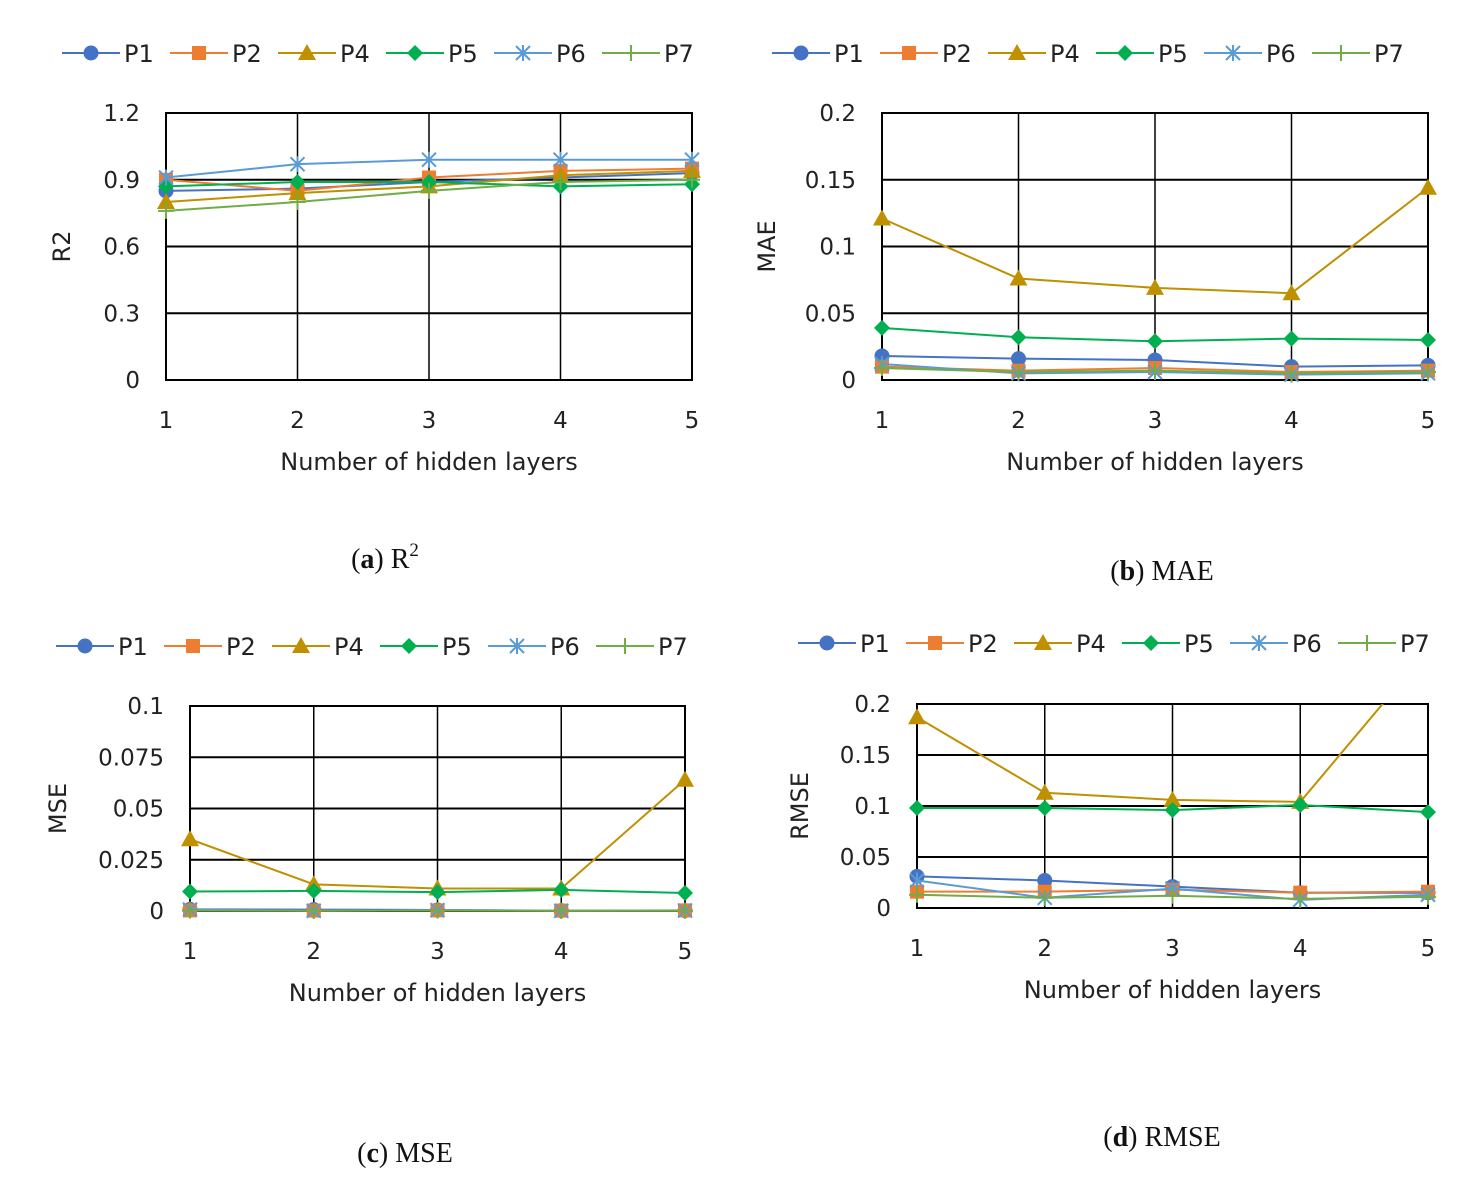  I want to click on y-tick-label: 1.2, so click(121, 114).